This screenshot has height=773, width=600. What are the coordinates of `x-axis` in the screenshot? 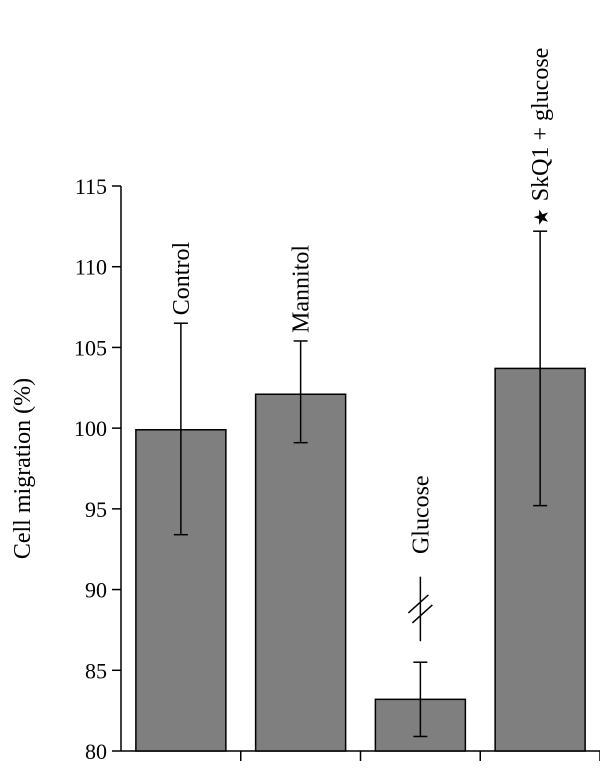 It's located at (360, 755).